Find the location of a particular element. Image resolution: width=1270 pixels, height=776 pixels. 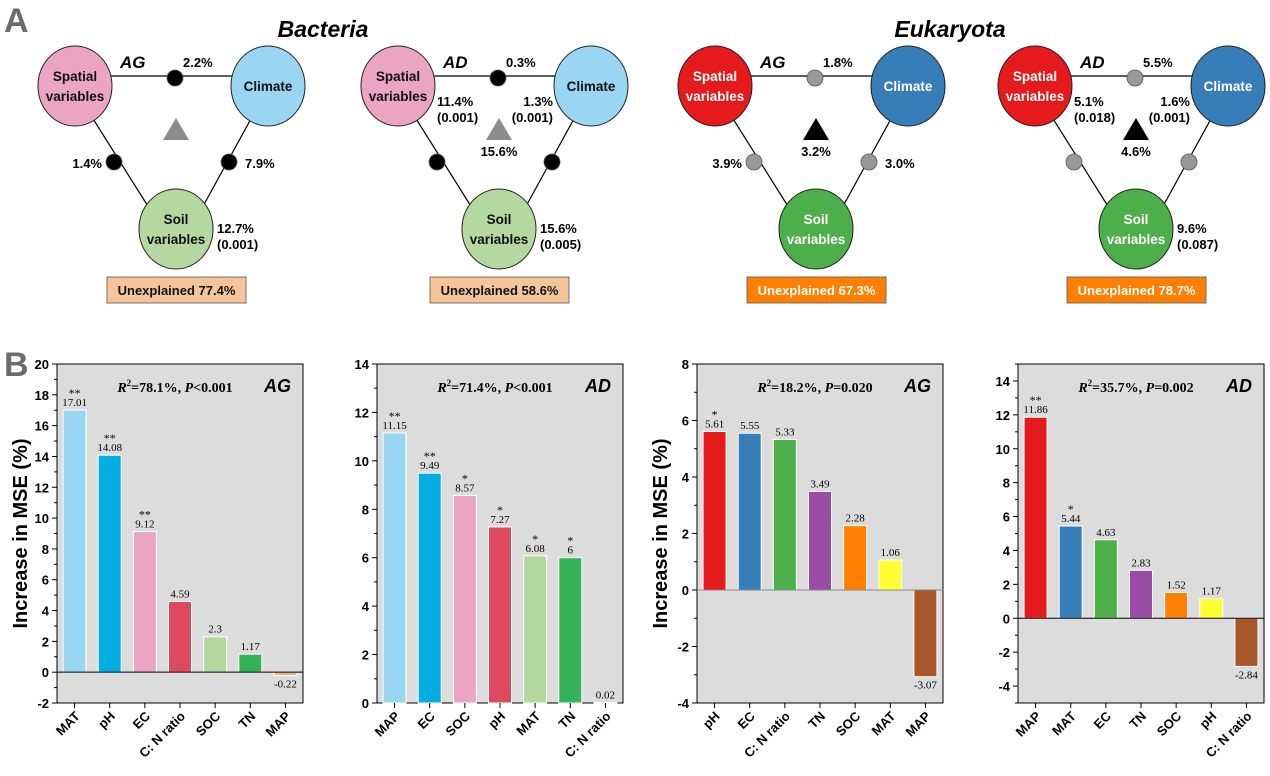

bar-value-label: 5.55 is located at coordinates (750, 426).